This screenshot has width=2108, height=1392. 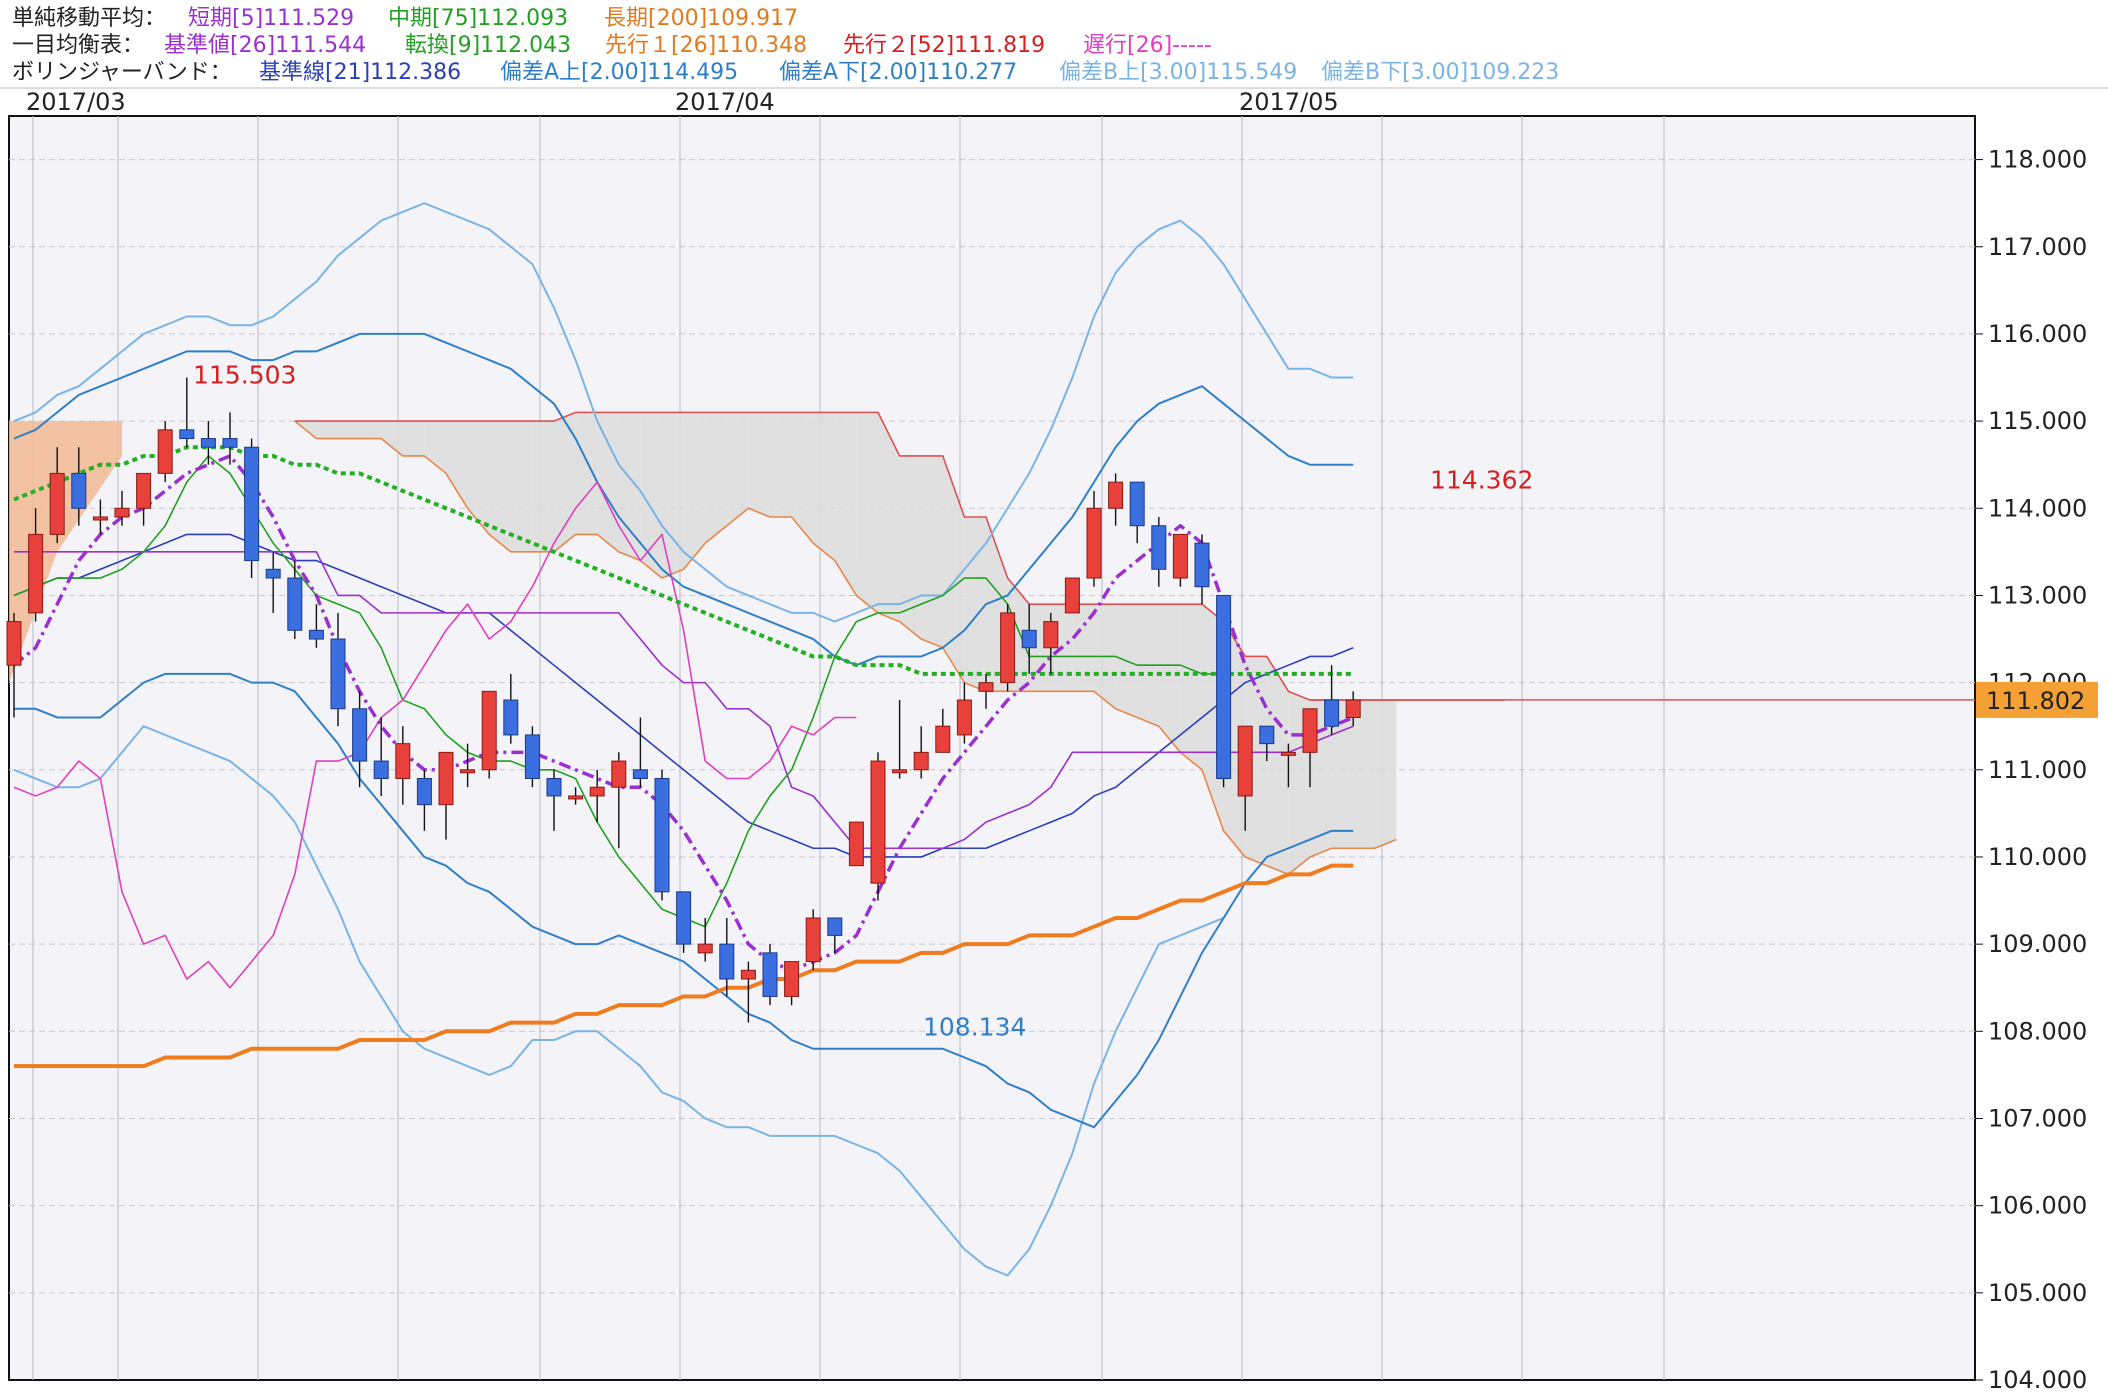 What do you see at coordinates (2037, 1206) in the screenshot?
I see `y-tick-label: 106.000` at bounding box center [2037, 1206].